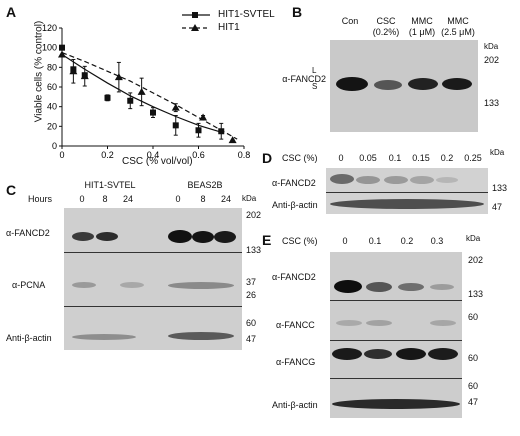 The image size is (520, 436). Describe the element at coordinates (437, 241) in the screenshot. I see `dose: 0.3` at that location.